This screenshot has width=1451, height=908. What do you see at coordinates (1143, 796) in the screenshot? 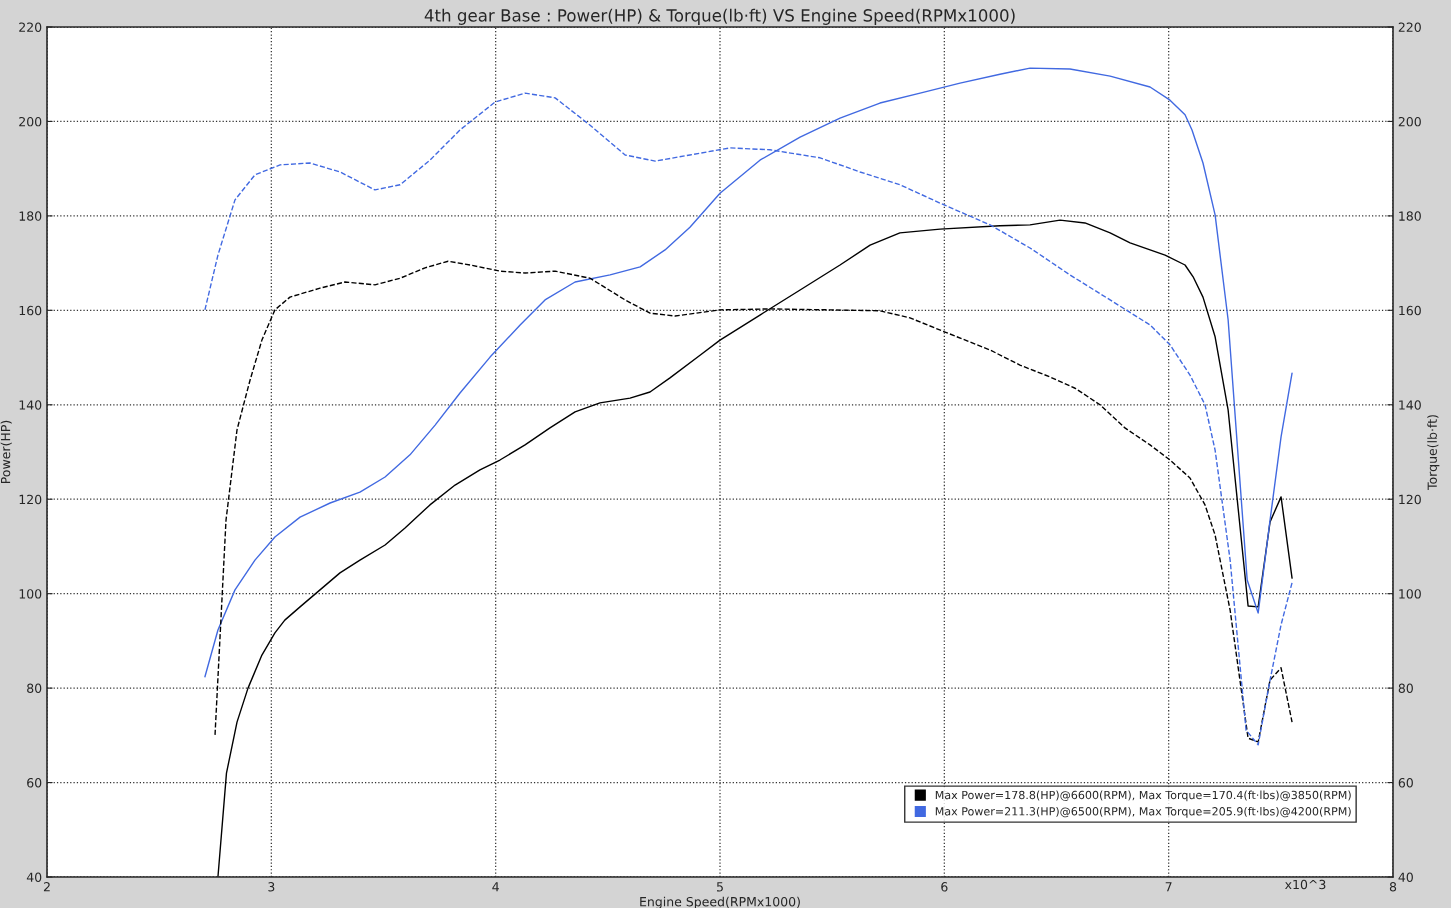
I see `legend-label: Max Power=178.8(HP)@6600(RPM), Max Torque=170.4(ft·lbs)@3850(RPM)` at bounding box center [1143, 796].